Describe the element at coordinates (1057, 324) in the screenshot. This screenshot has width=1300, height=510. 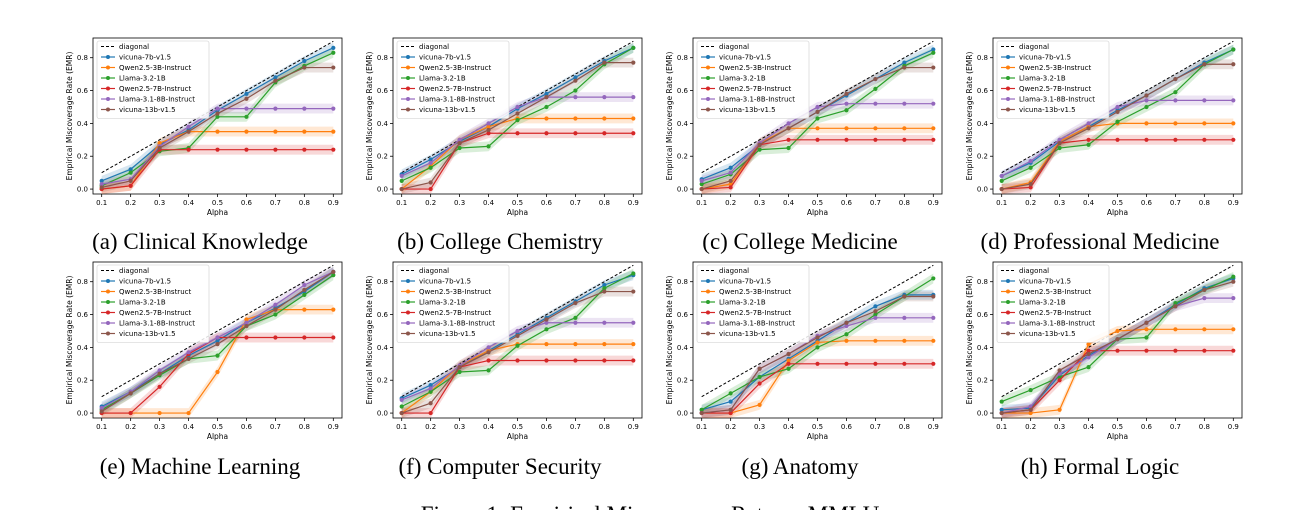
I see `legend-entry-5: Llama-3.1-8B-Instruct` at that location.